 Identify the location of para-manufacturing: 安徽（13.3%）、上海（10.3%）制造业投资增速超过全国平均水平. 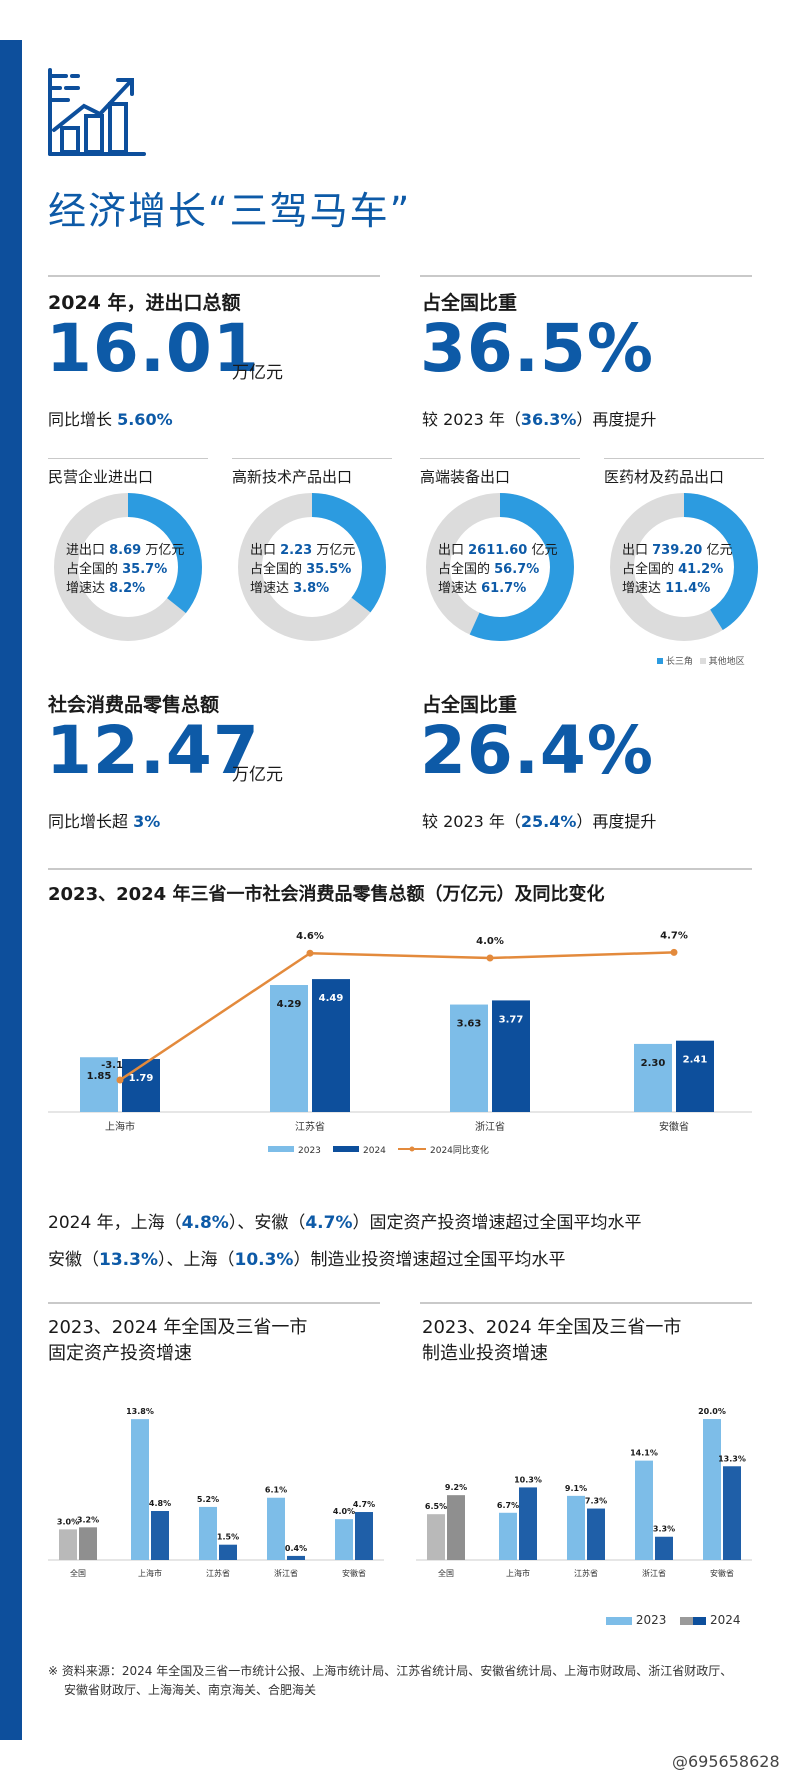
(306, 1257).